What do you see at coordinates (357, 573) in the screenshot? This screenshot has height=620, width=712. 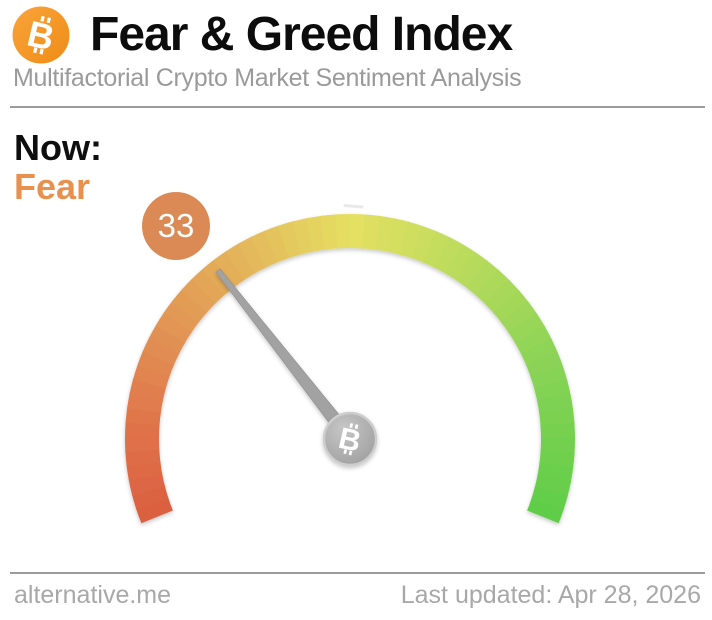 I see `footer-divider` at bounding box center [357, 573].